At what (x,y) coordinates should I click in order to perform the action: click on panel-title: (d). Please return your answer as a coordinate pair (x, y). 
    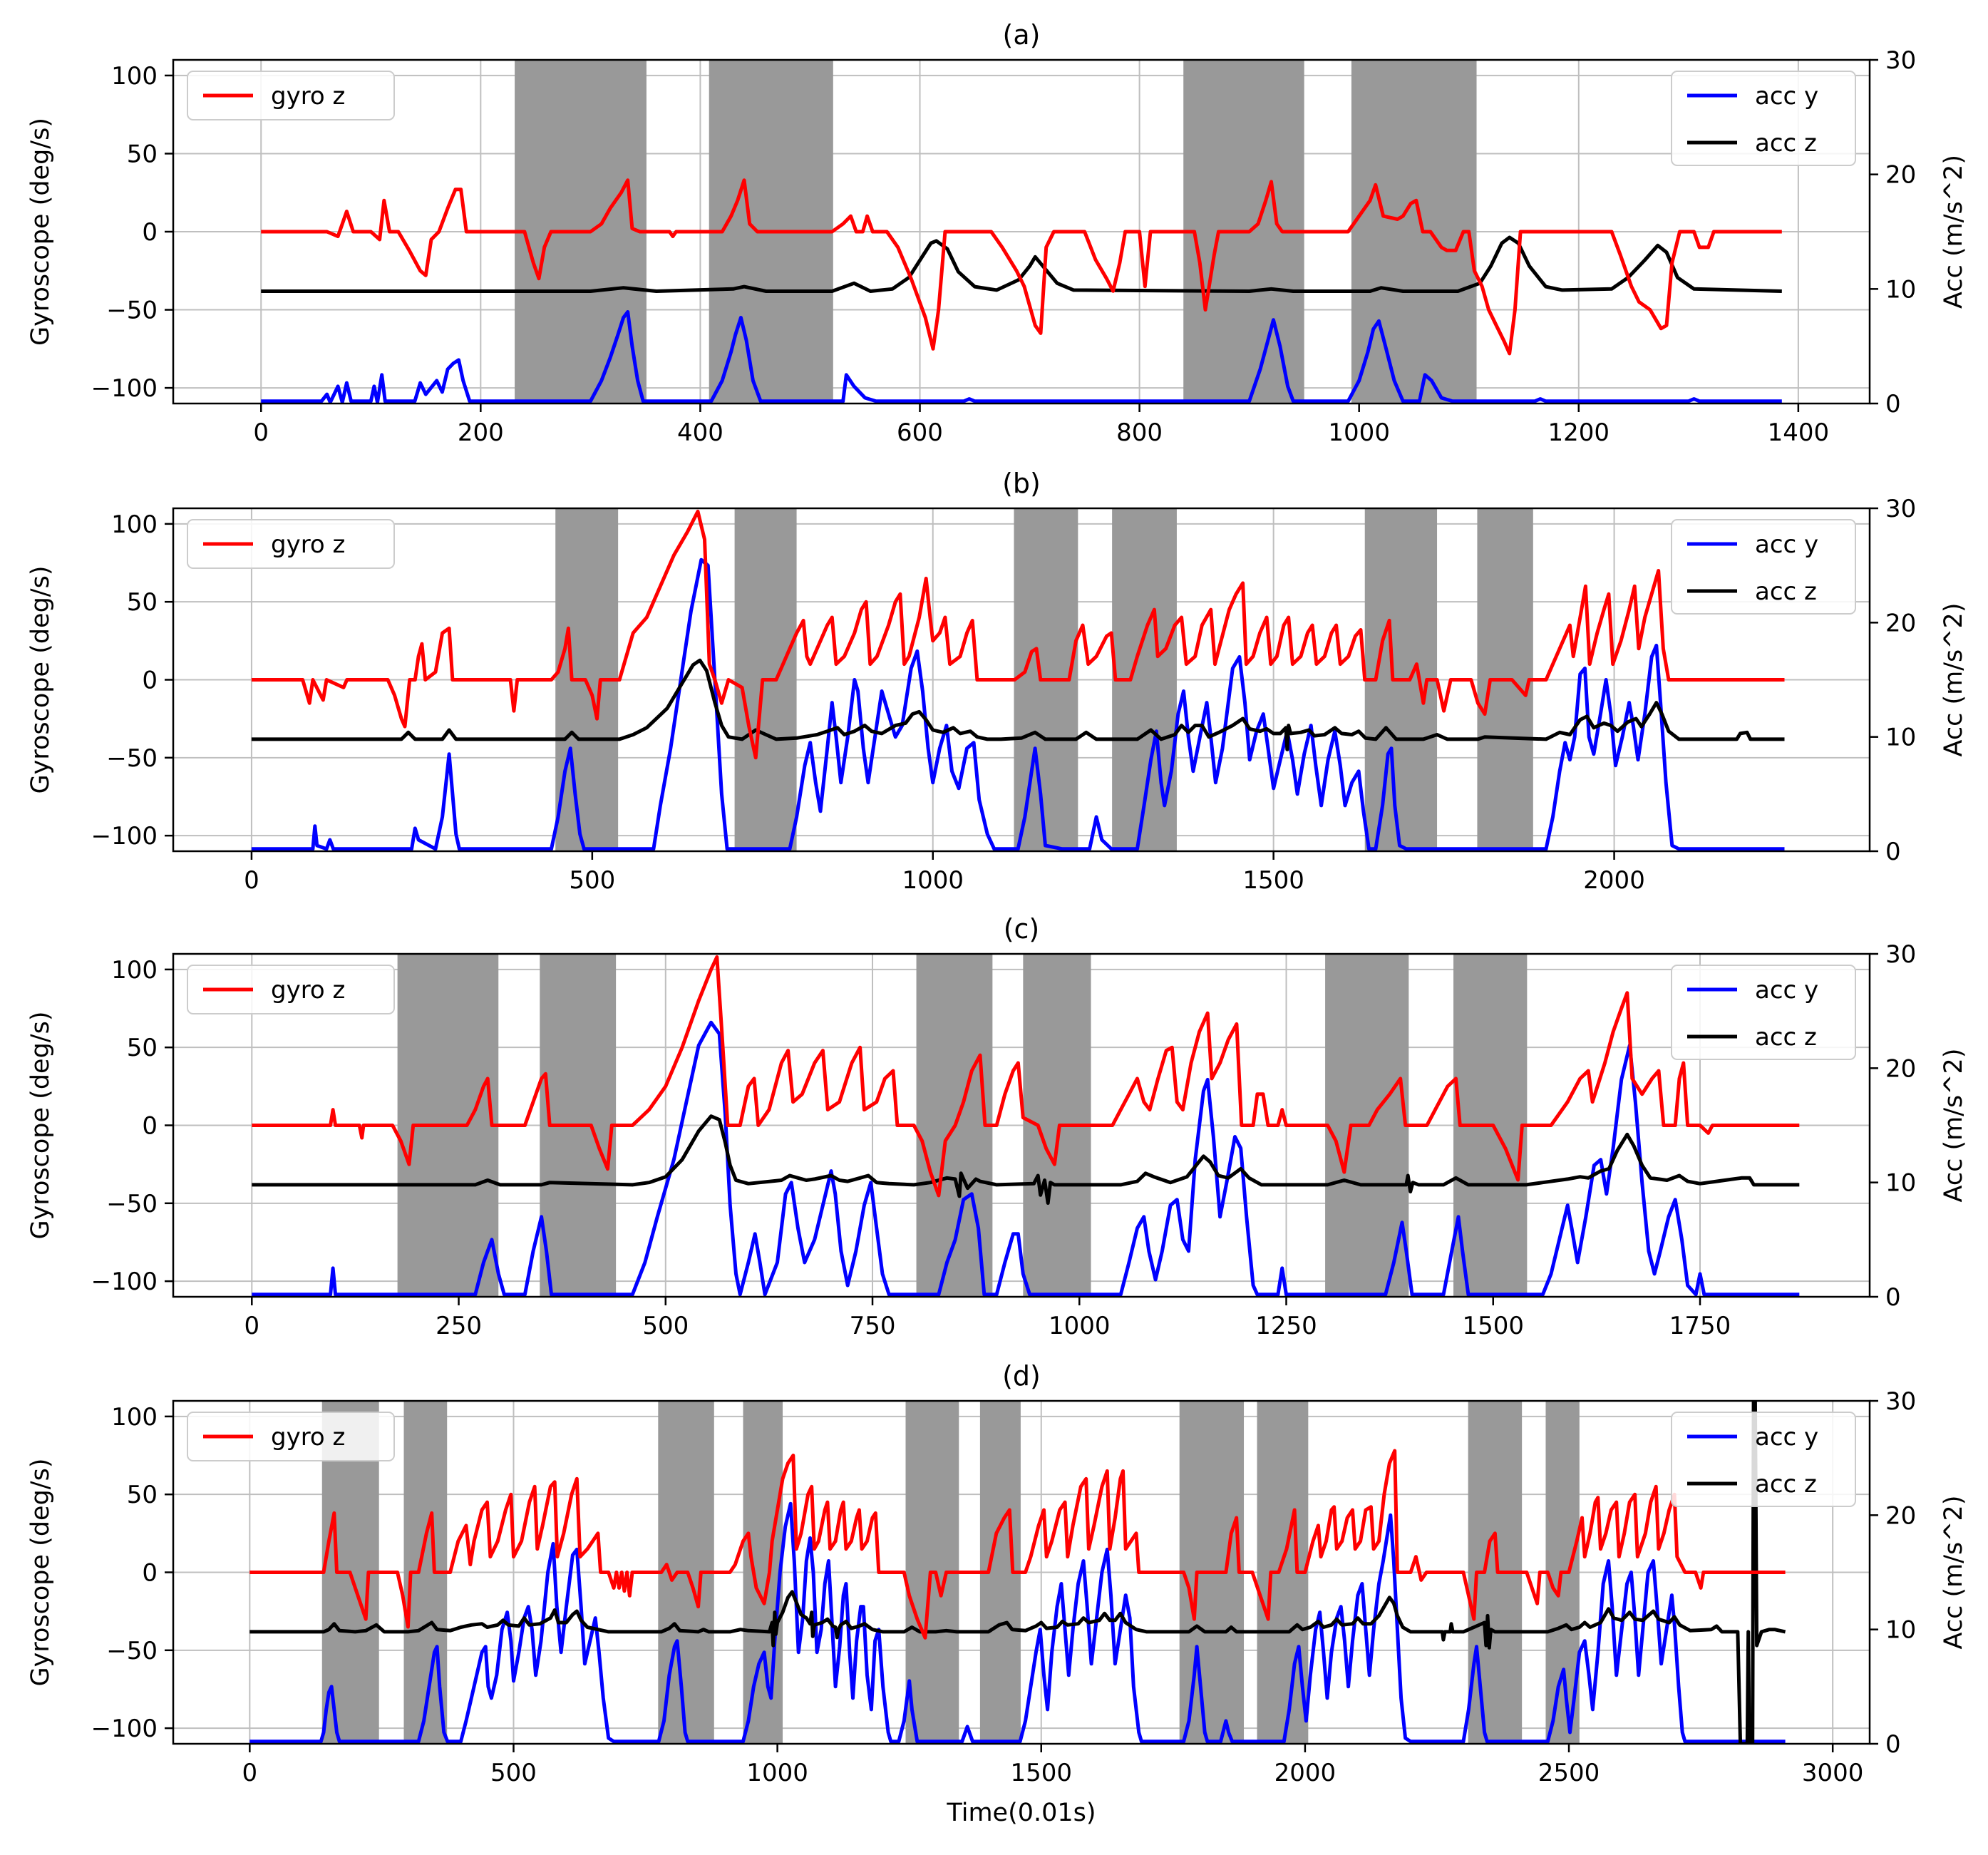
    Looking at the image, I should click on (1021, 1376).